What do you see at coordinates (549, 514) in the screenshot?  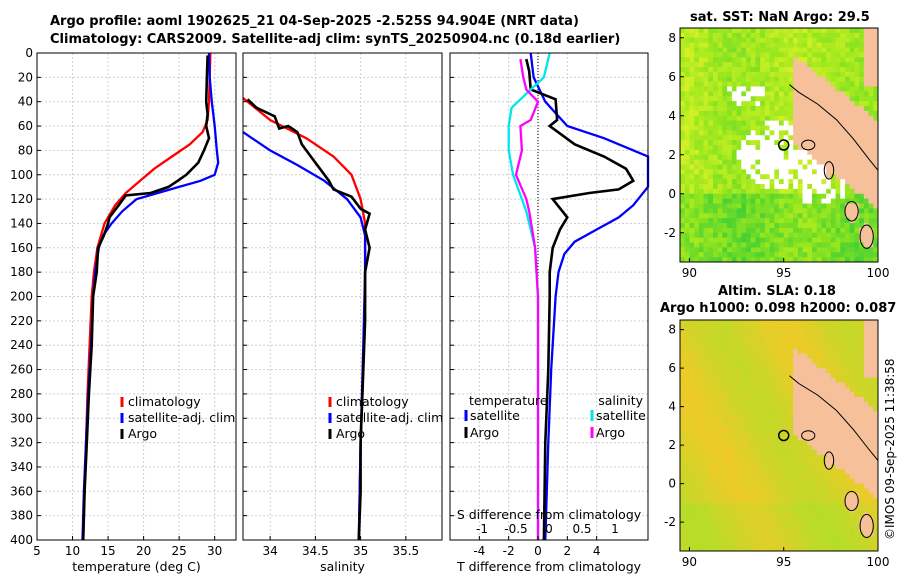 I see `secondary-axis-label: S difference from climatology` at bounding box center [549, 514].